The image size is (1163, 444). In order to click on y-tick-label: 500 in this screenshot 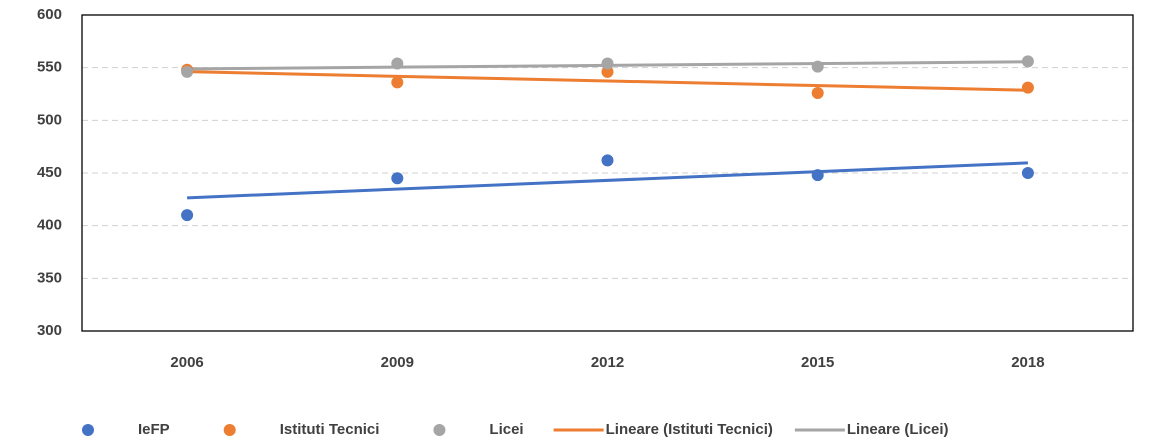, I will do `click(49, 119)`.